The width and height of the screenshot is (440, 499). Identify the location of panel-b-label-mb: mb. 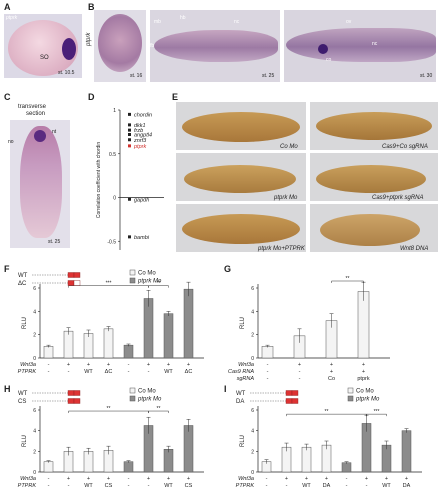
(157, 22).